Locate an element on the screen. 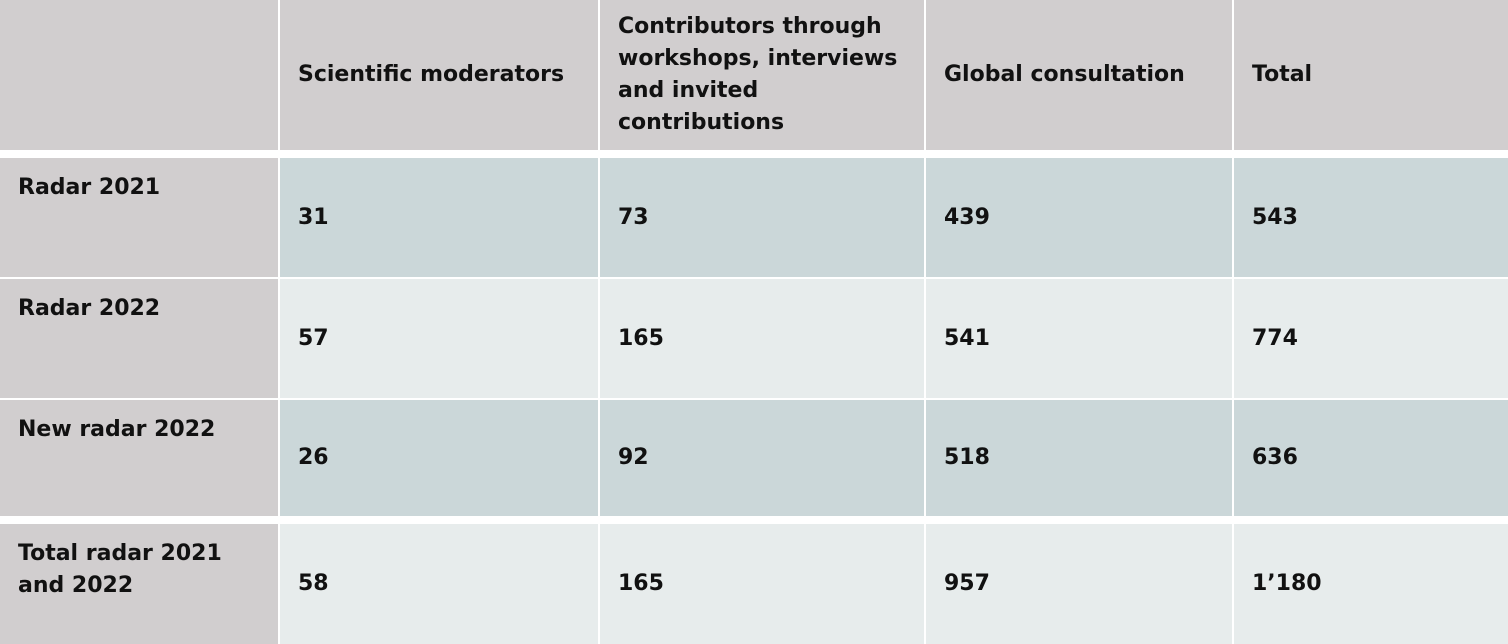  cell-text: 774 is located at coordinates (1275, 338).